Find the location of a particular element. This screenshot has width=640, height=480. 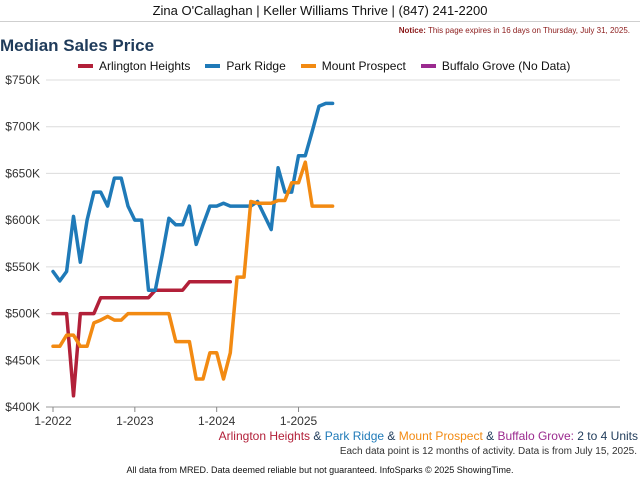

legend-label: Mount Prospect is located at coordinates (363, 66).